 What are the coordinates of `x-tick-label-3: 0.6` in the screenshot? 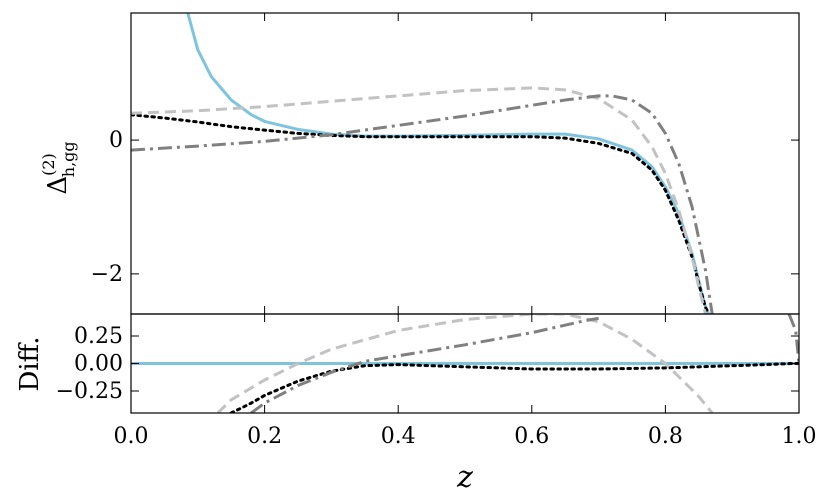 It's located at (531, 436).